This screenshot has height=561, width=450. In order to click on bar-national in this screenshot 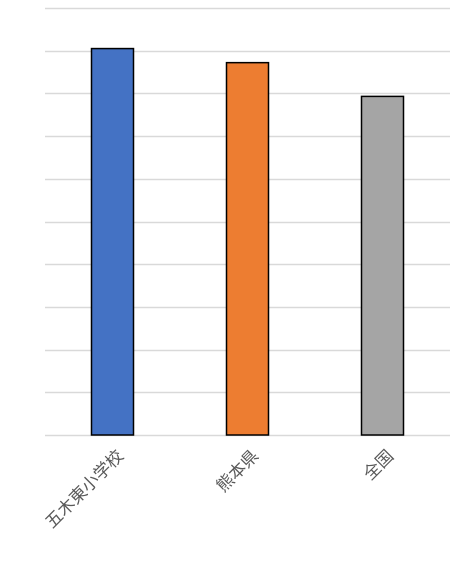, I will do `click(382, 265)`.